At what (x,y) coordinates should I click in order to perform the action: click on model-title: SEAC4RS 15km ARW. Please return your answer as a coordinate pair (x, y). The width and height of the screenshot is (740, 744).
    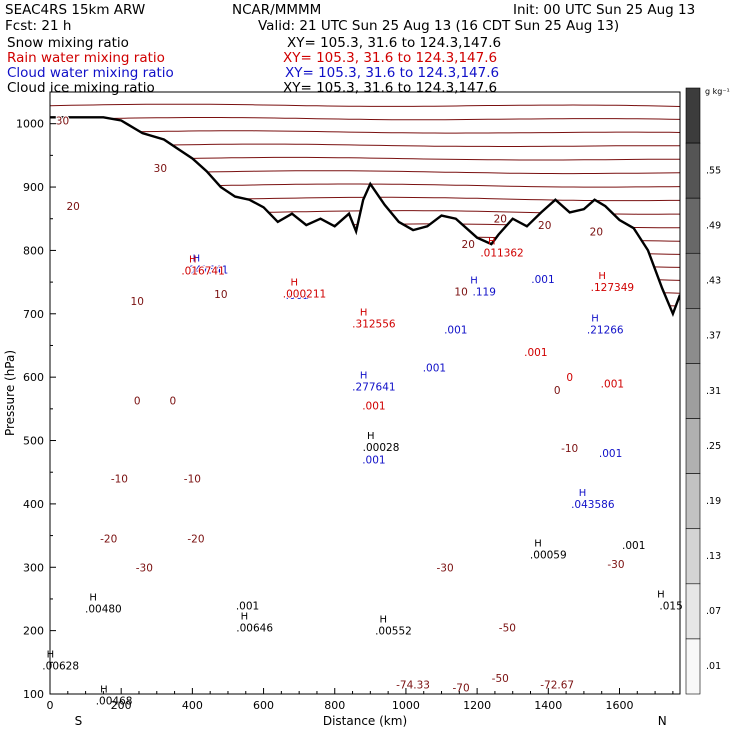
    Looking at the image, I should click on (75, 10).